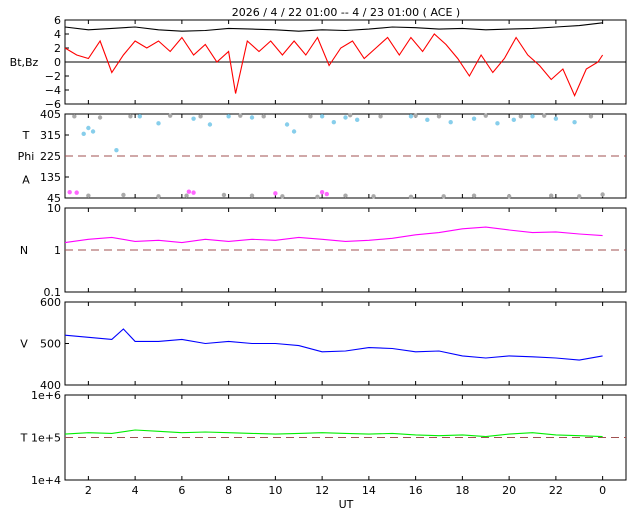 The width and height of the screenshot is (640, 512). Describe the element at coordinates (416, 490) in the screenshot. I see `x-tick-label: 16` at that location.